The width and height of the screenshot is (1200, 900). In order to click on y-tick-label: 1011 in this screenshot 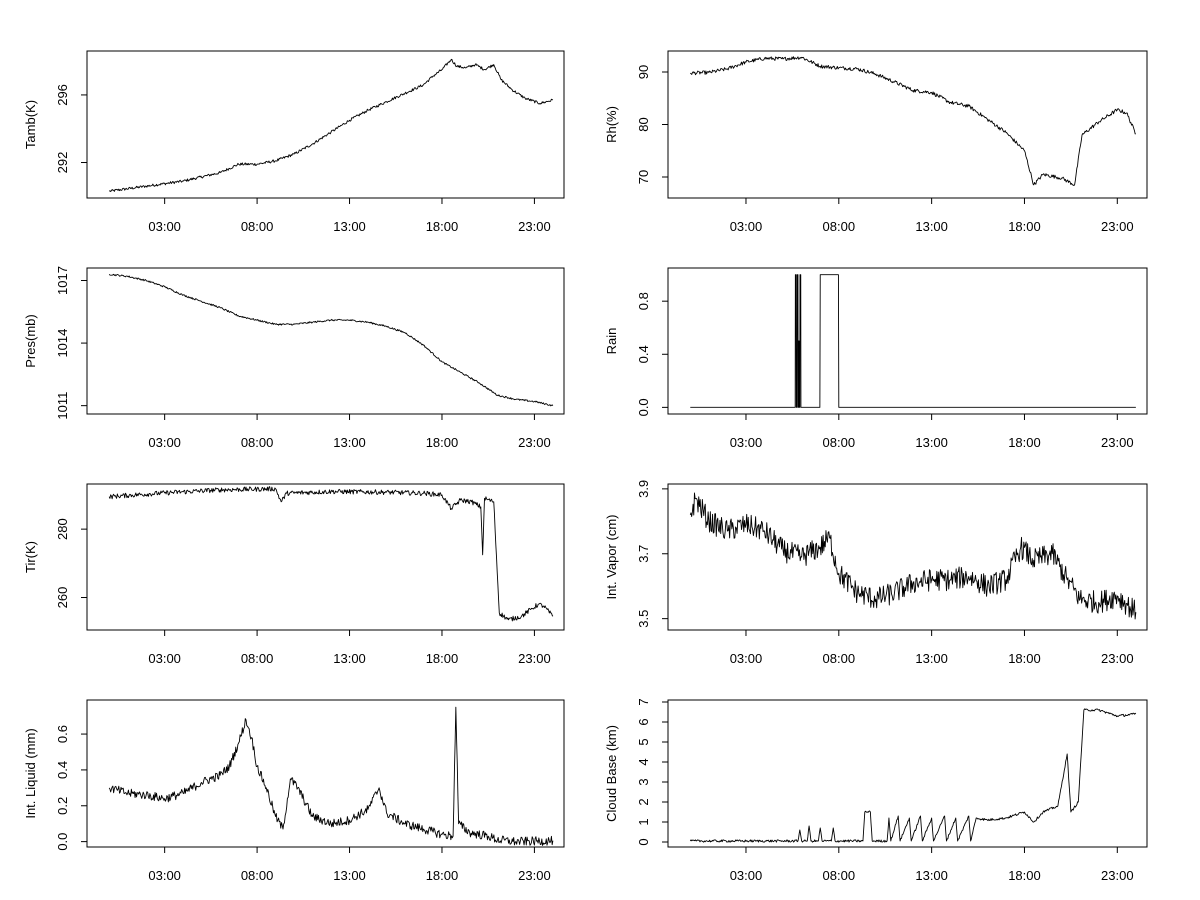, I will do `click(62, 406)`.